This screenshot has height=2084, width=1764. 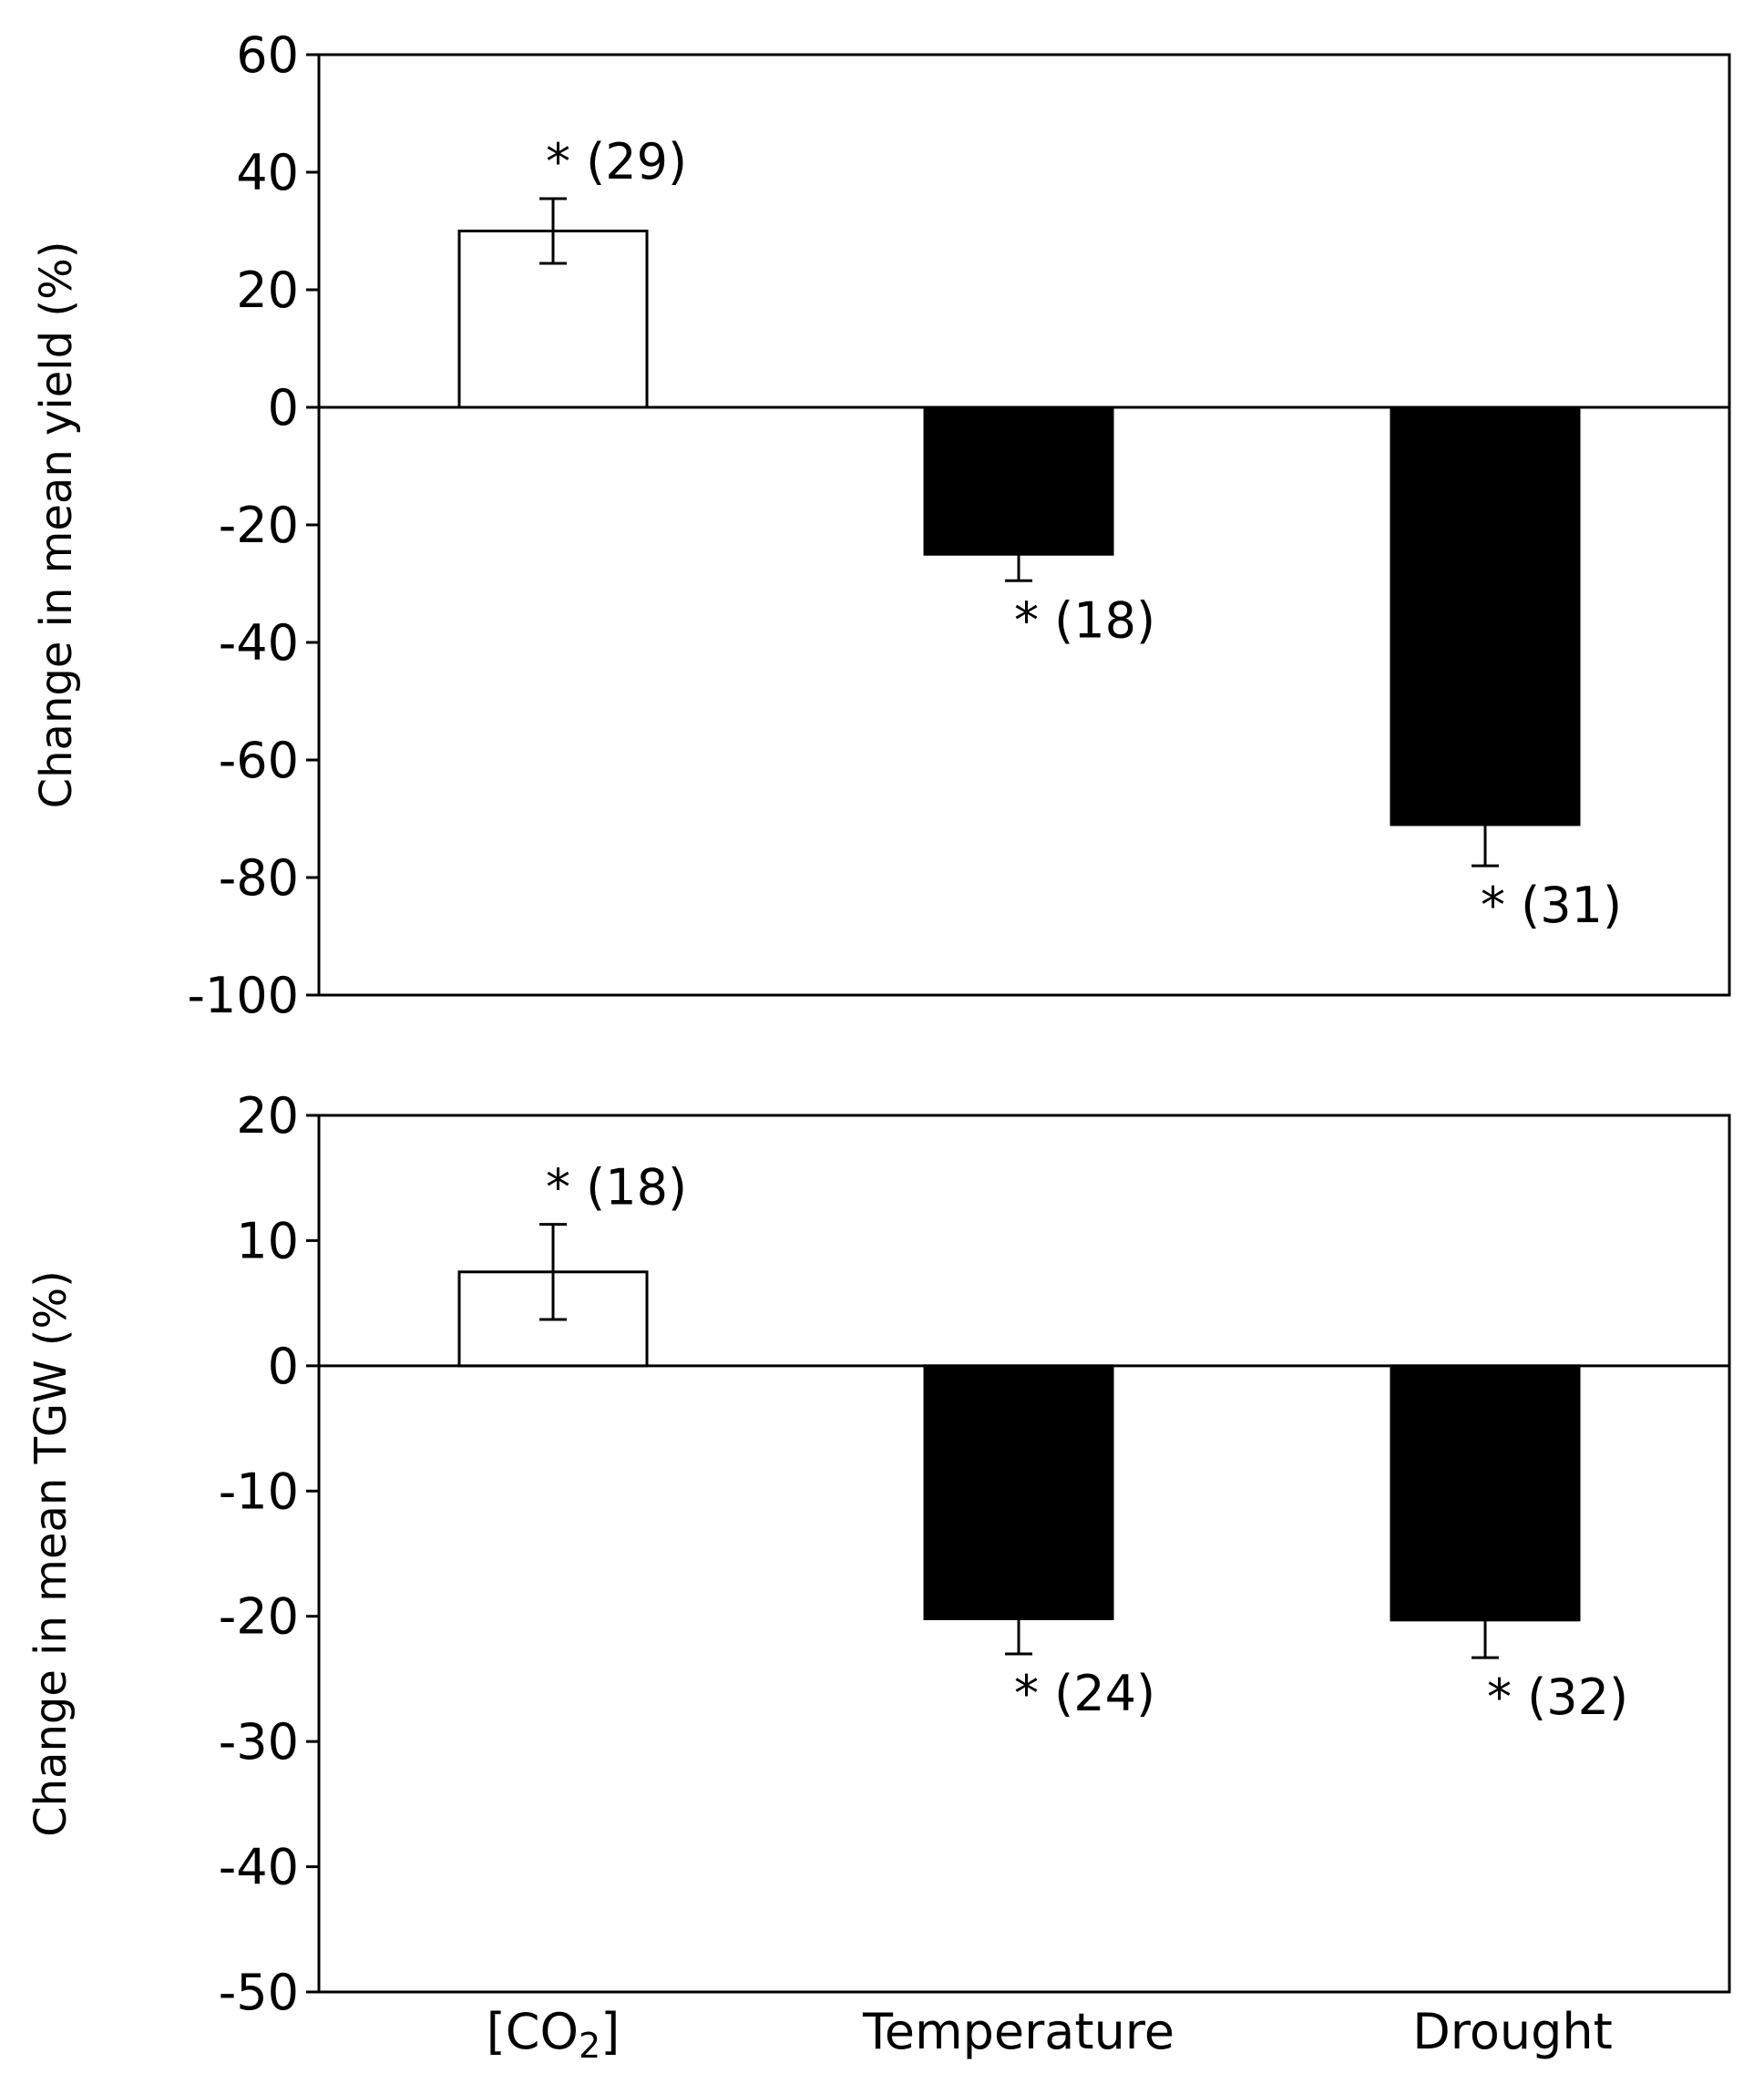 I want to click on bar-annotation: * (31), so click(x=1551, y=905).